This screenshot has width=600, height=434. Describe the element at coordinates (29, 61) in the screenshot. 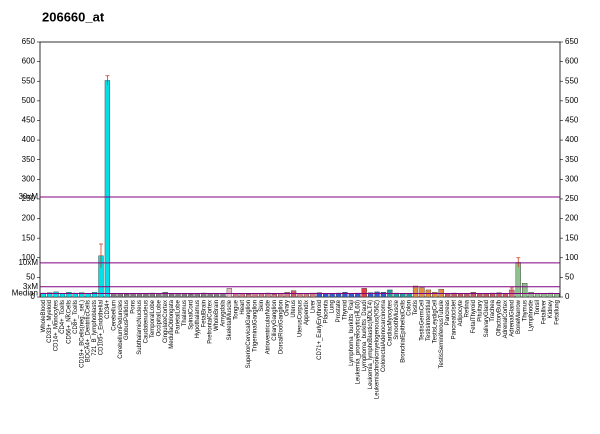

I see `y-tick-label: 600` at that location.